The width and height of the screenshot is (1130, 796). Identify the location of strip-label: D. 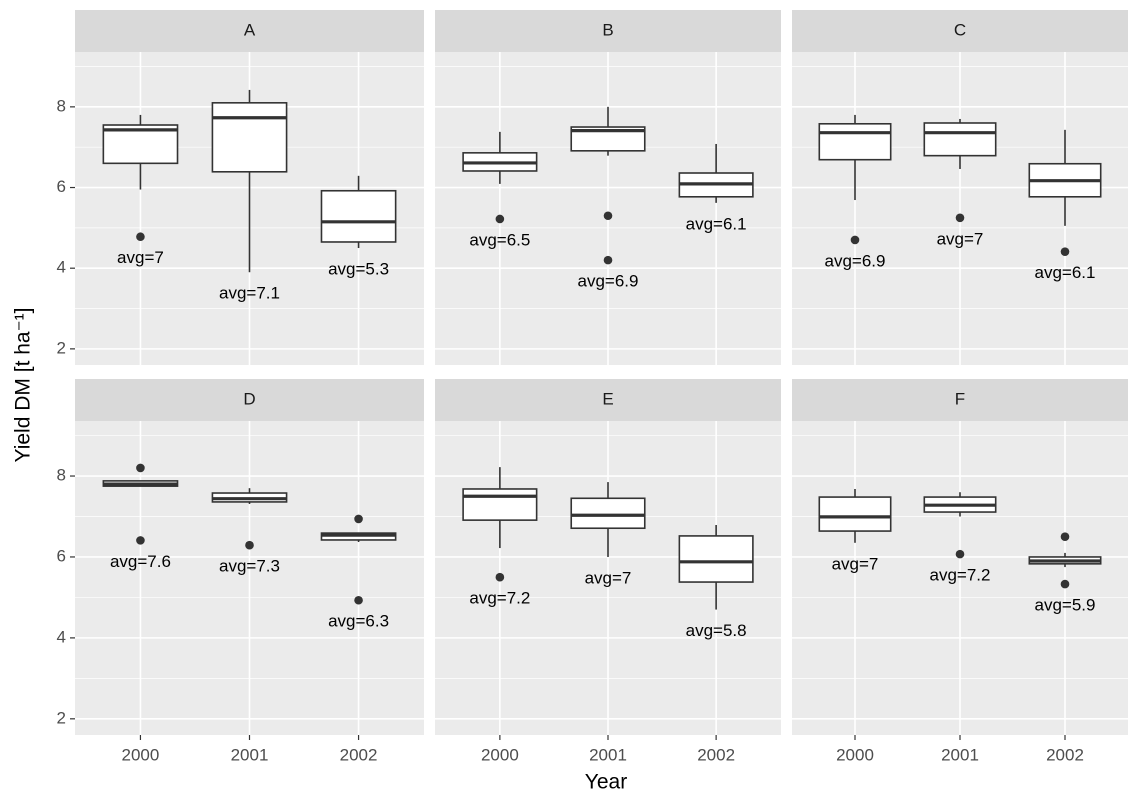
(249, 398).